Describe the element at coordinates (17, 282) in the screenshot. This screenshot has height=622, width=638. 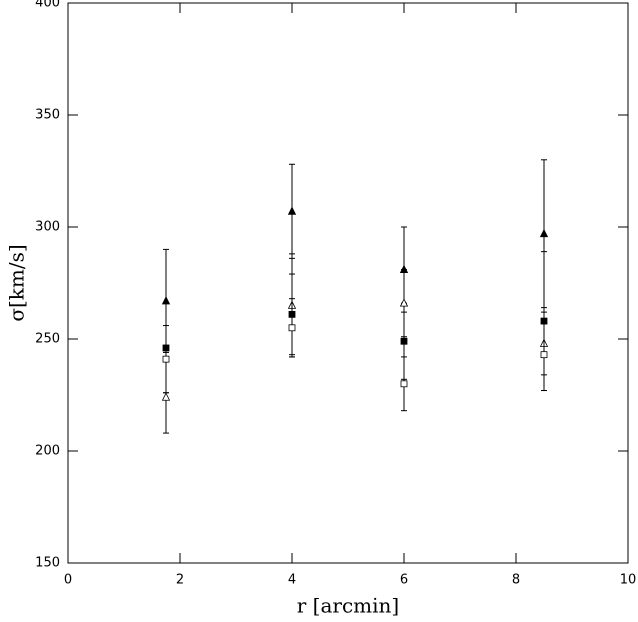
I see `y-axis-title: σ[km/s]` at that location.